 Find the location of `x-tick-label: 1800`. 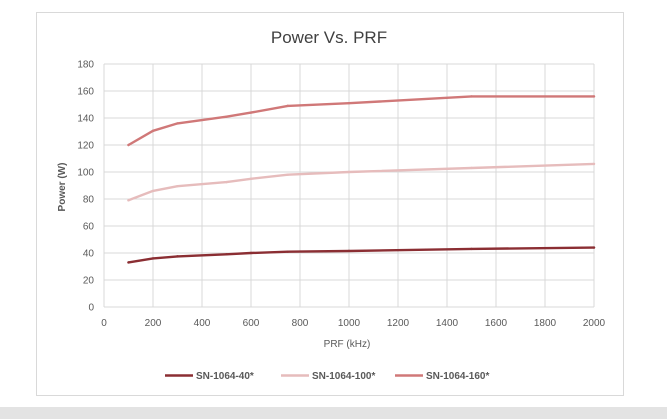

x-tick-label: 1800 is located at coordinates (545, 323).